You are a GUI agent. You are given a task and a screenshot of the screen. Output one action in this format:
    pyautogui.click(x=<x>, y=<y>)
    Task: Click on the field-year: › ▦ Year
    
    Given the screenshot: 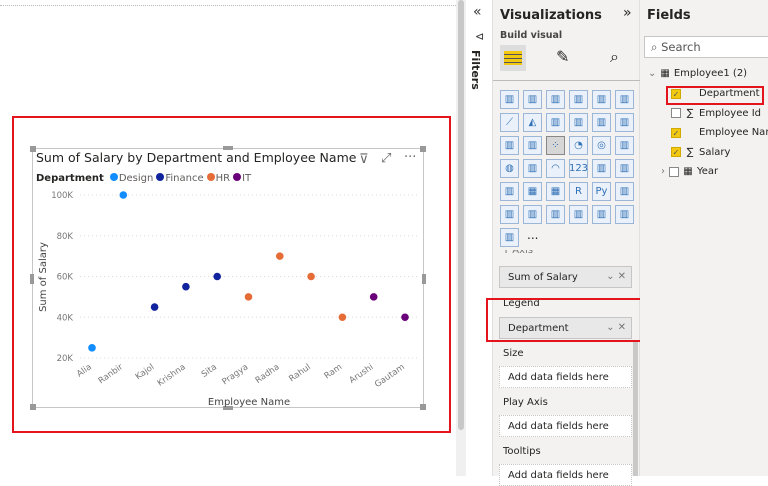 What is the action you would take?
    pyautogui.click(x=689, y=171)
    